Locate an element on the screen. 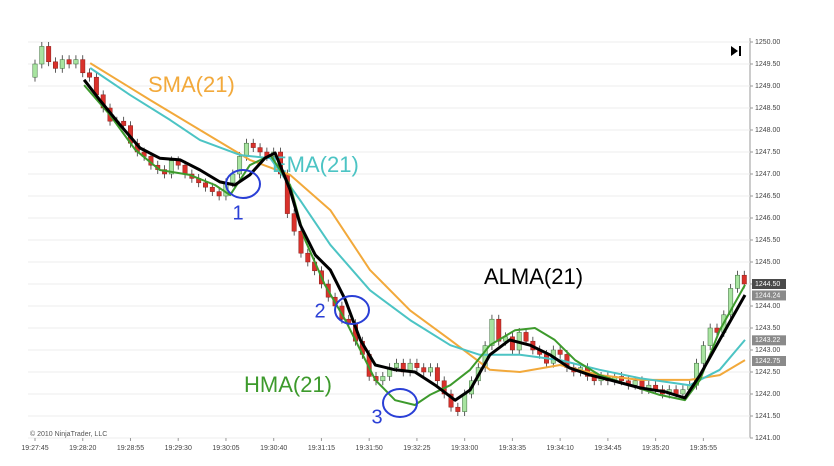 Image resolution: width=834 pixels, height=466 pixels. series-label: SMA(21) is located at coordinates (191, 84).